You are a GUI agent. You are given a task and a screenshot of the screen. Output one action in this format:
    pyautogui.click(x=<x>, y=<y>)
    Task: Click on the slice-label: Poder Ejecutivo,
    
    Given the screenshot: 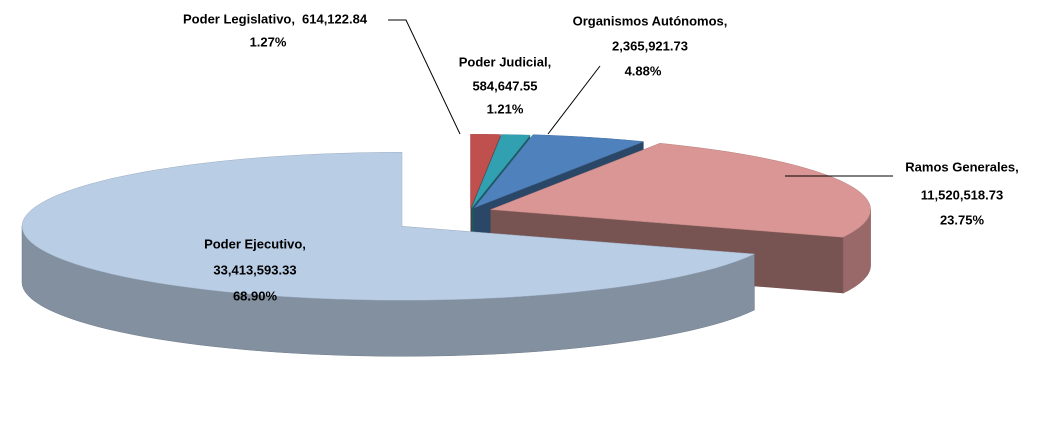 What is the action you would take?
    pyautogui.click(x=255, y=243)
    